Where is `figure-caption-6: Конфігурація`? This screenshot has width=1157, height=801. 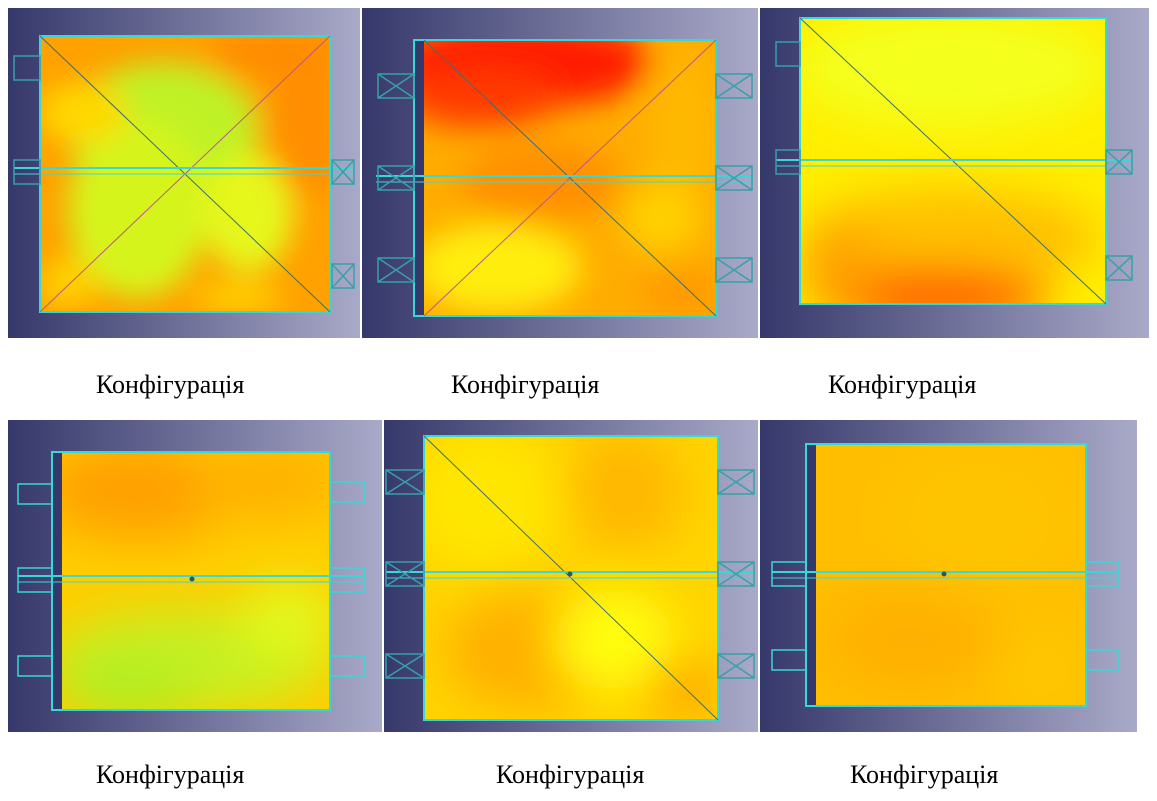
figure-caption-6: Конфігурація is located at coordinates (924, 774).